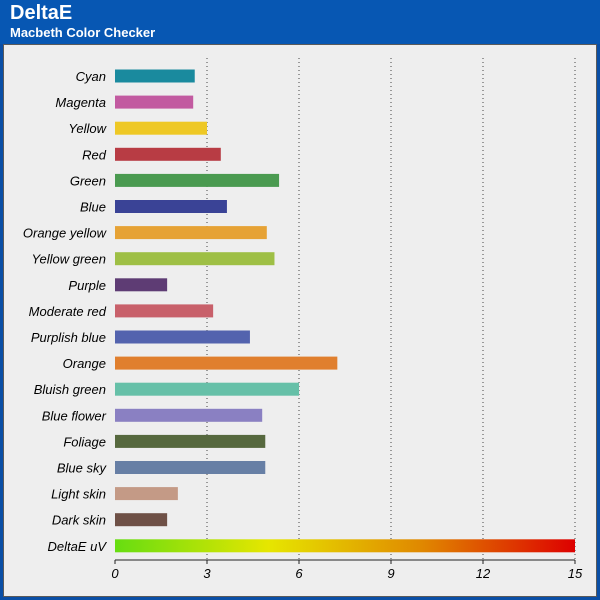 The height and width of the screenshot is (600, 600). What do you see at coordinates (91, 76) in the screenshot?
I see `category-label: Cyan` at bounding box center [91, 76].